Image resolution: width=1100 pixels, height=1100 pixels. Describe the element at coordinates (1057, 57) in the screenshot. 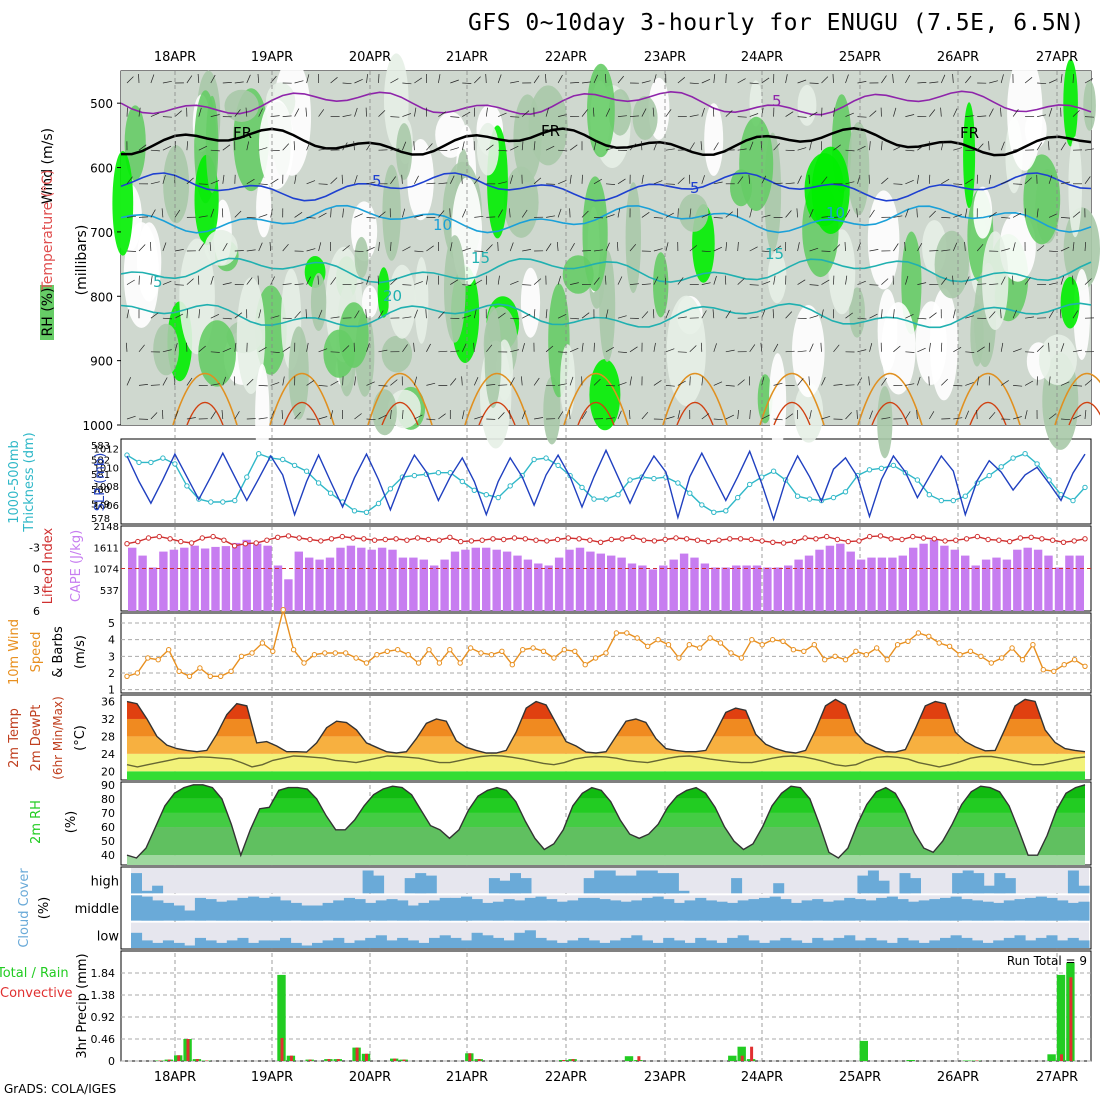

I see `top-date-label: 27APR` at that location.